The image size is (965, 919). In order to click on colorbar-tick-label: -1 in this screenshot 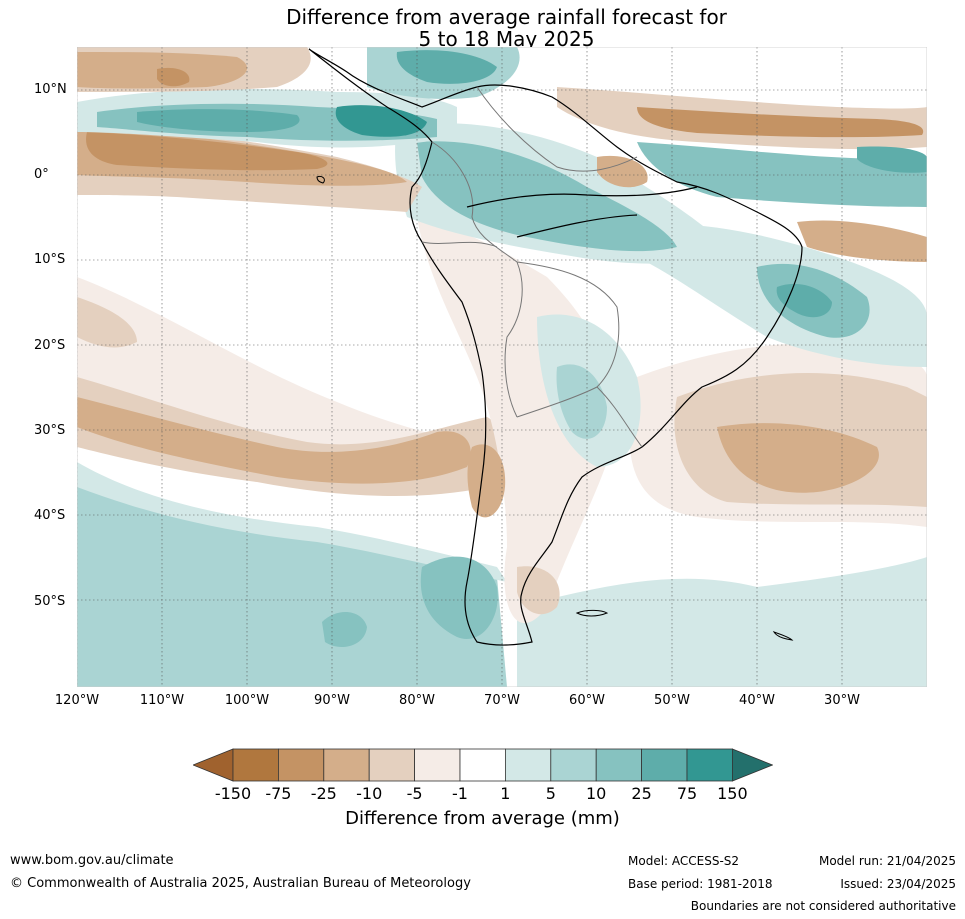, I will do `click(460, 793)`.